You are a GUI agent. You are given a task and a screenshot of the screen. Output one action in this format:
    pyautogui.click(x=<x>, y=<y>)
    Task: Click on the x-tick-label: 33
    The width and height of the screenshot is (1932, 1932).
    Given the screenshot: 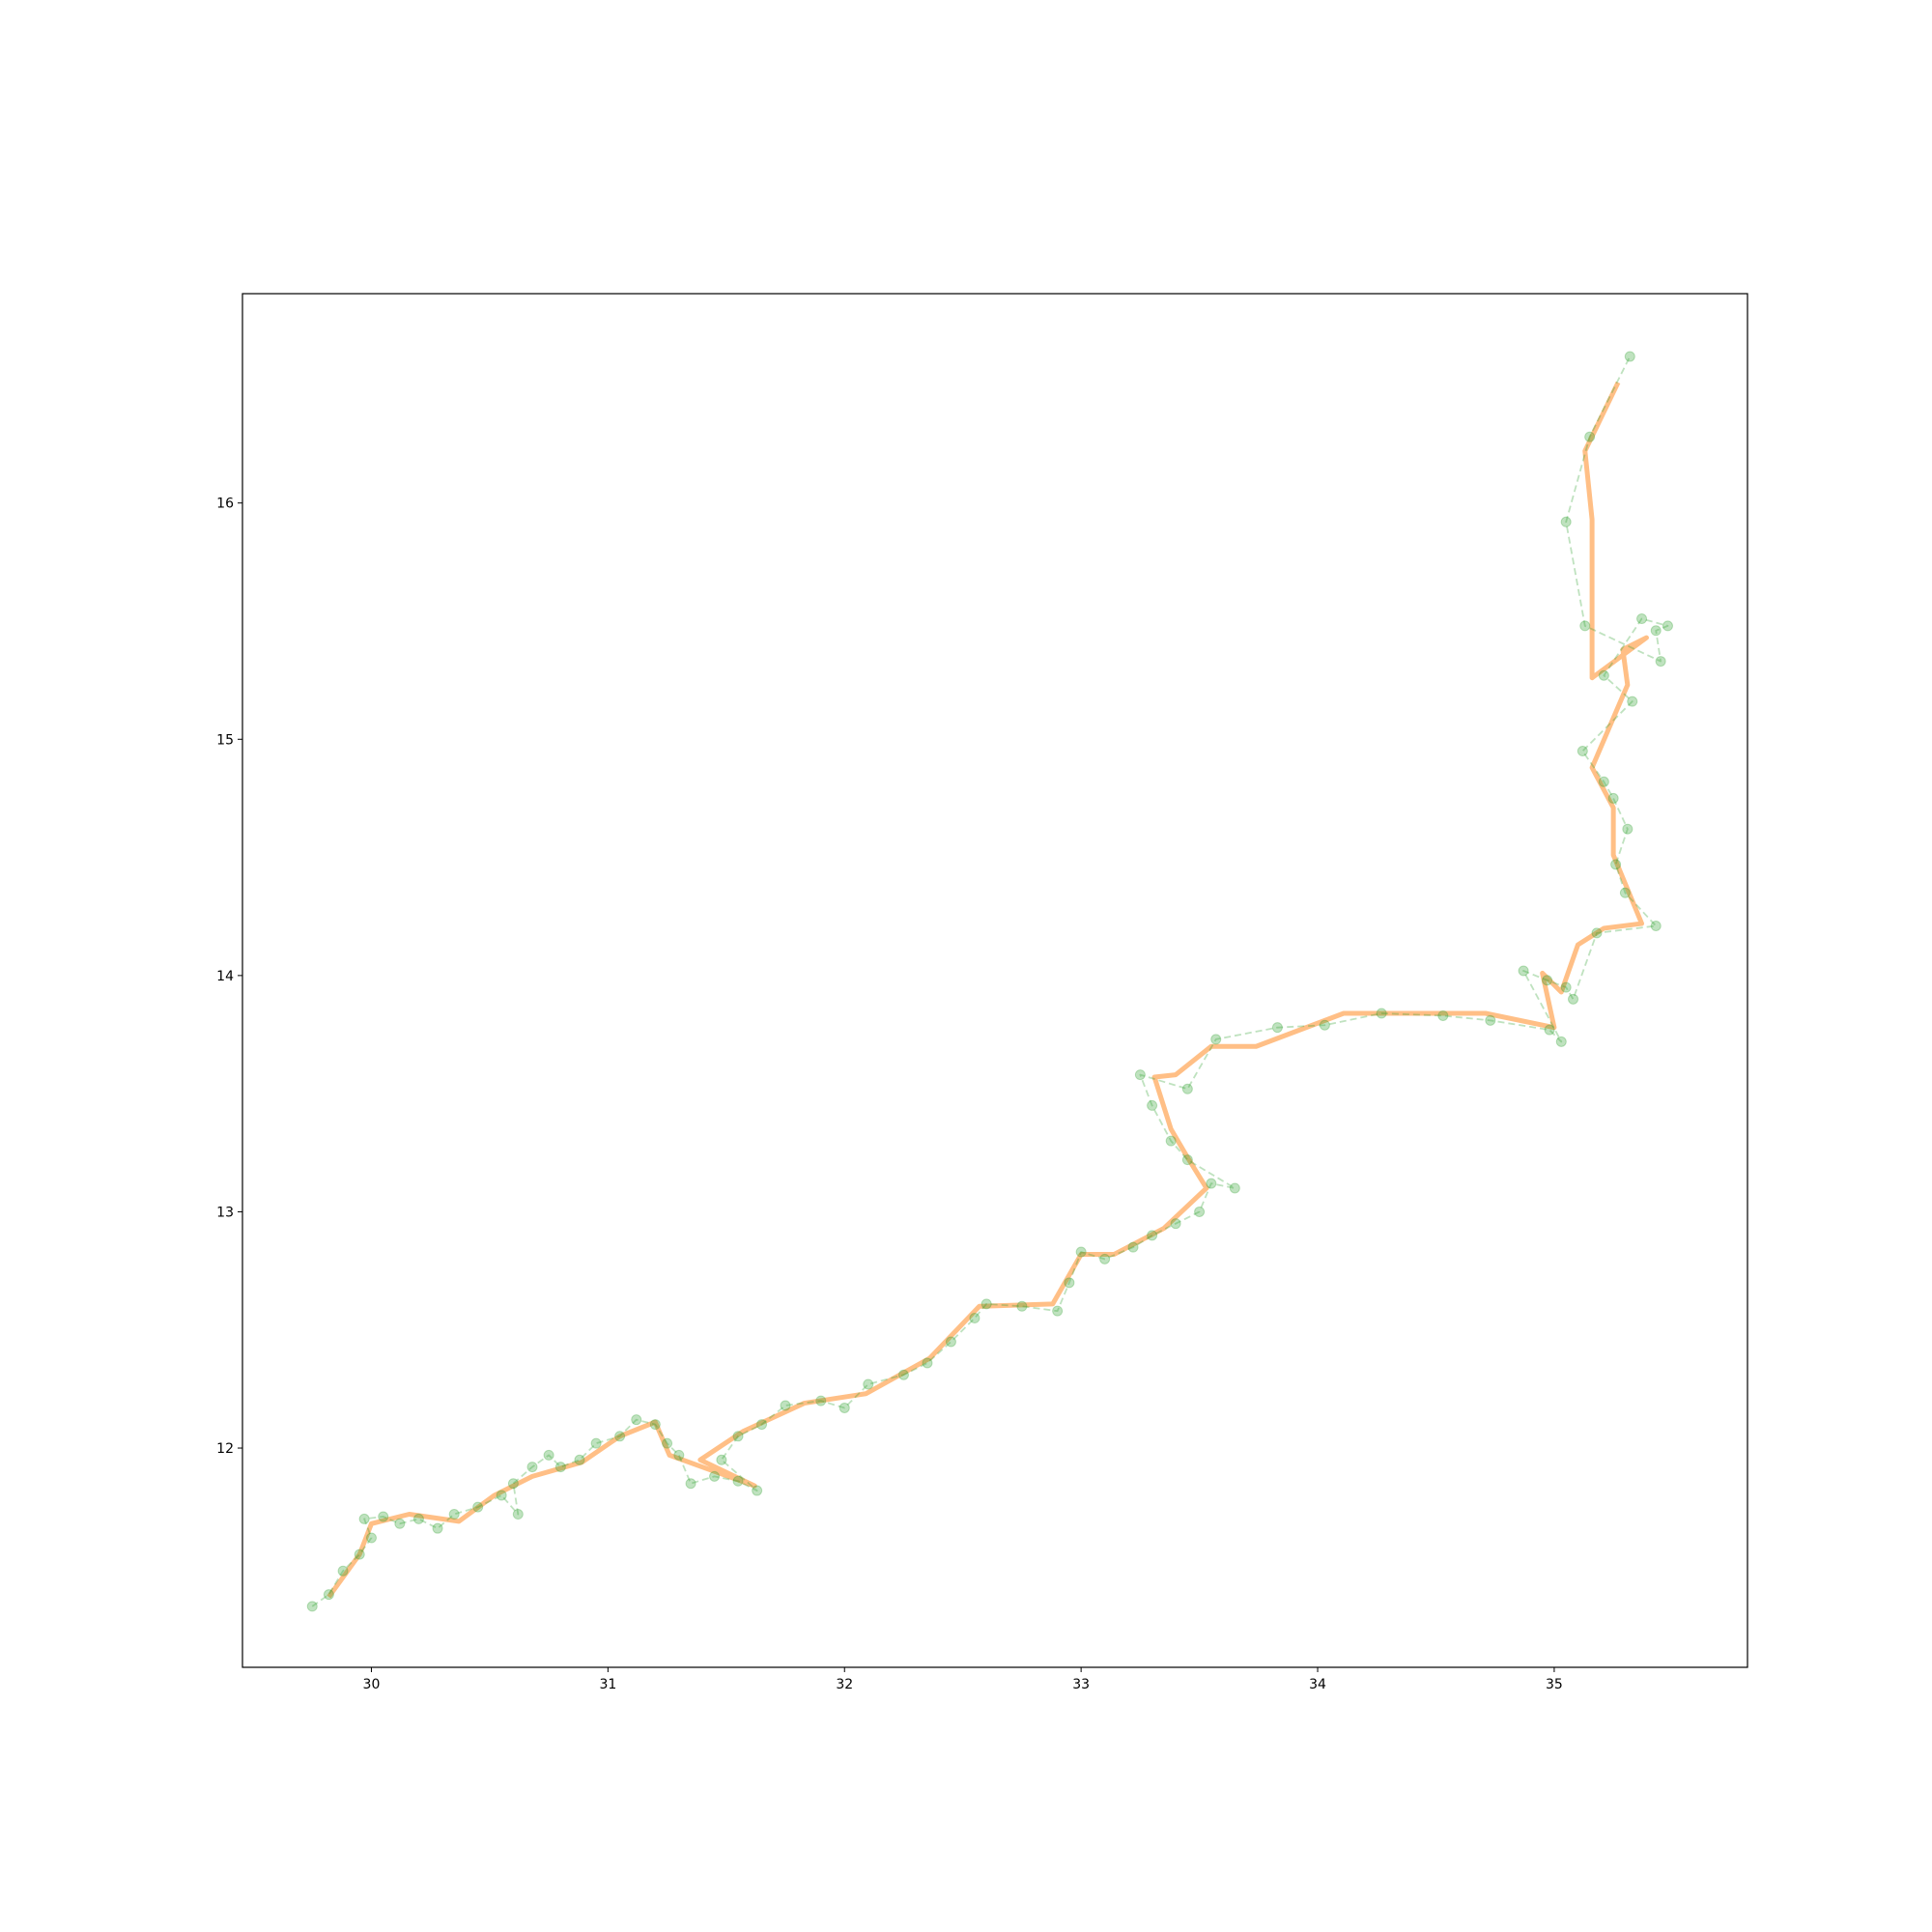 What is the action you would take?
    pyautogui.click(x=1081, y=1684)
    